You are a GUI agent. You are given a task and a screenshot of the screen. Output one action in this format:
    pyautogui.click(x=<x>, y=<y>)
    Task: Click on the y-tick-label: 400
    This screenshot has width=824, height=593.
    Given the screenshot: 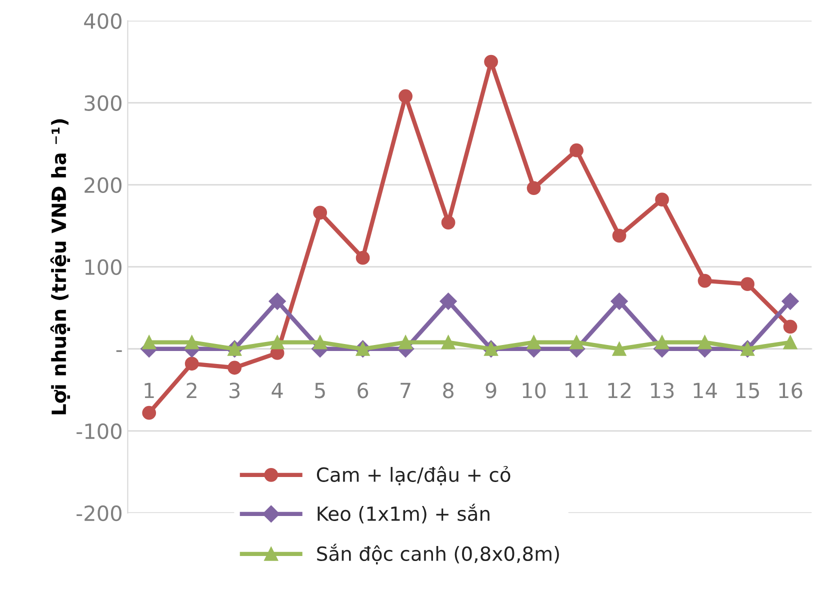 What is the action you would take?
    pyautogui.click(x=103, y=21)
    